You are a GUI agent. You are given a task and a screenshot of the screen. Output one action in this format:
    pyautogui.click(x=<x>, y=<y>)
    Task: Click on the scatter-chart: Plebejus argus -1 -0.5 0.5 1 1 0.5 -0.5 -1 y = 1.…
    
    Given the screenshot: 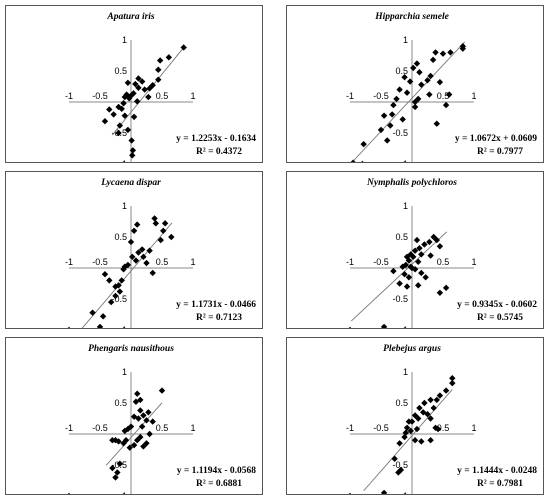 What is the action you would take?
    pyautogui.click(x=441, y=419)
    